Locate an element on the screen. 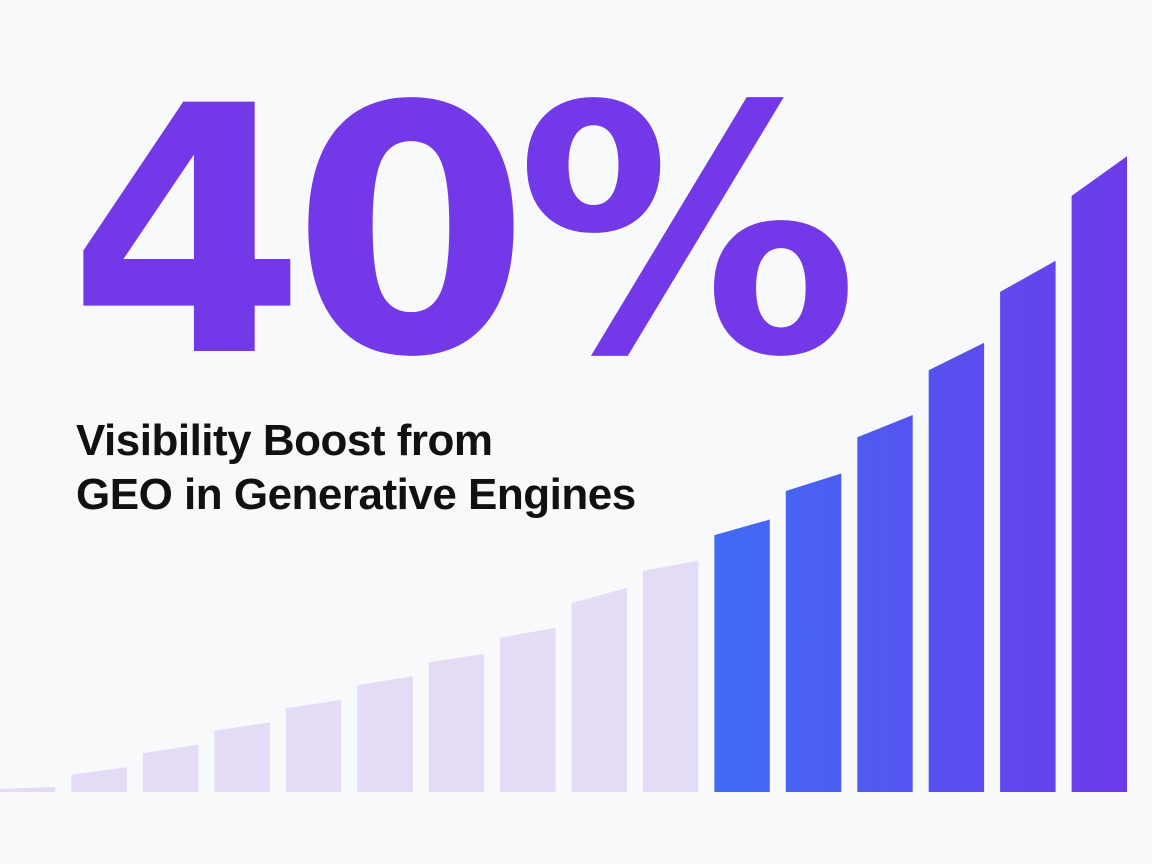  subtitle-line-2: GEO in Generative Engines is located at coordinates (356, 494).